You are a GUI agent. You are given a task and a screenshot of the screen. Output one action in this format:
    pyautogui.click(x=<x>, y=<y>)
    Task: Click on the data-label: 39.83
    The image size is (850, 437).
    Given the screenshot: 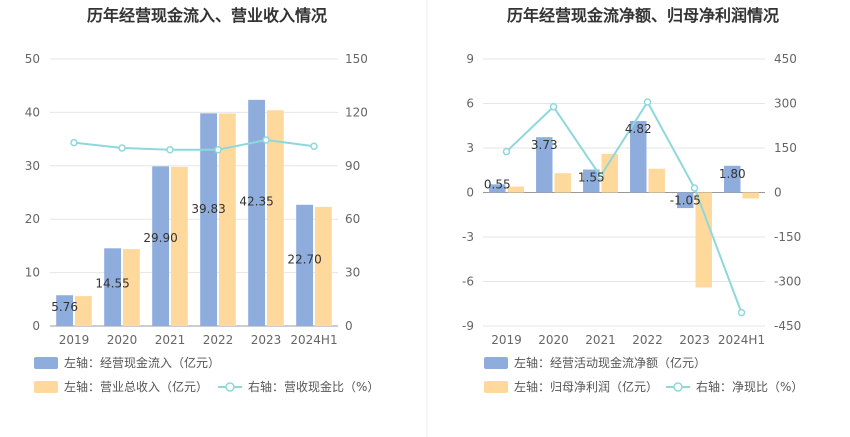 What is the action you would take?
    pyautogui.click(x=208, y=209)
    